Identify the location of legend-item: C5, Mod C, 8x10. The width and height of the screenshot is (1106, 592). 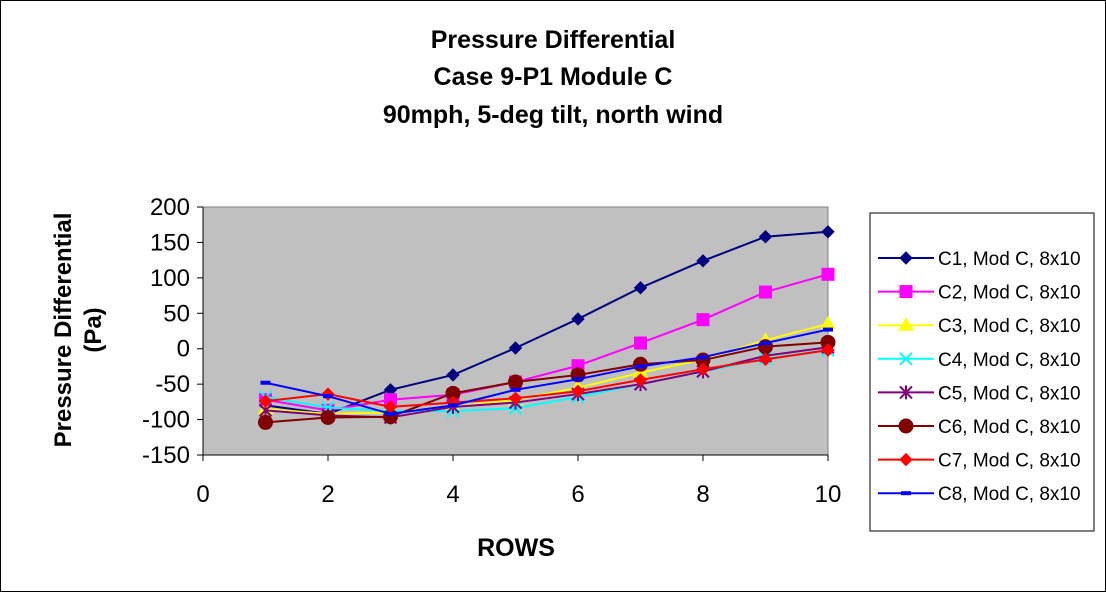
(979, 393).